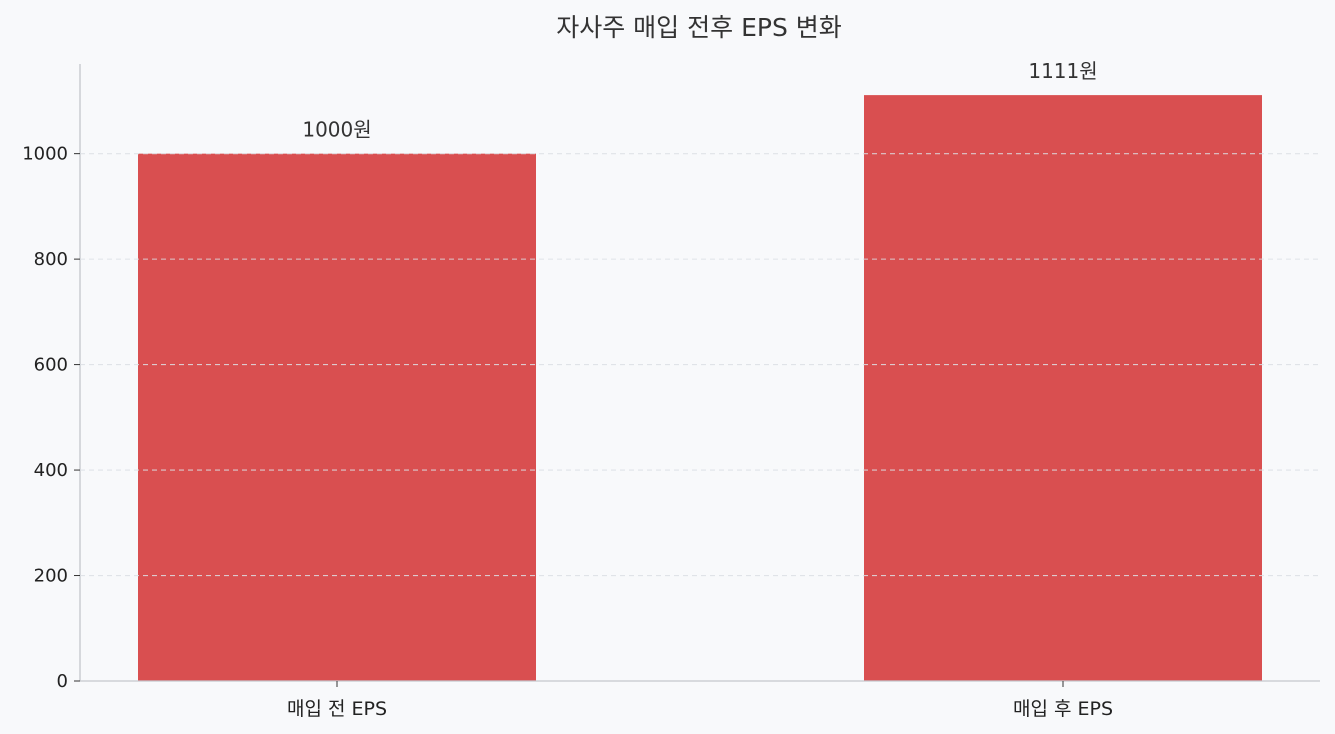  What do you see at coordinates (1063, 709) in the screenshot?
I see `x-tick-label-2: 매입 후 EPS` at bounding box center [1063, 709].